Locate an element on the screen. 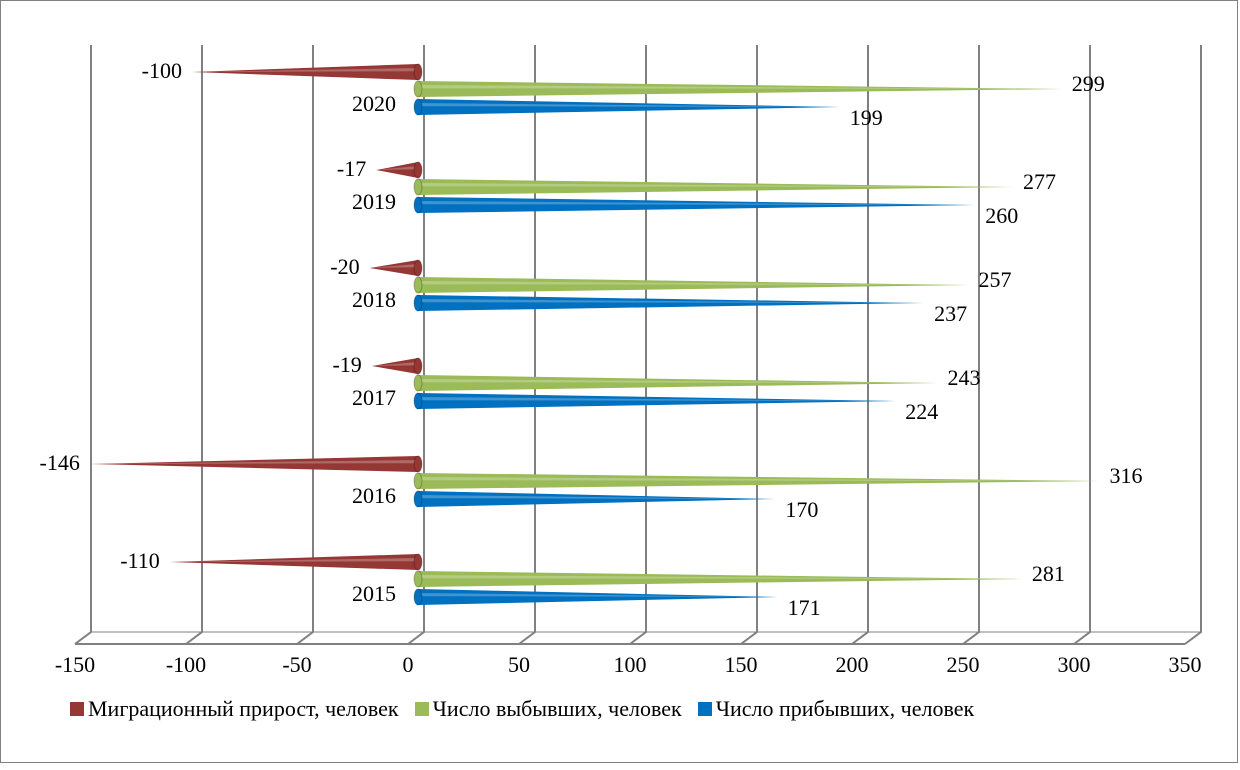  data-label: -19 is located at coordinates (346, 364).